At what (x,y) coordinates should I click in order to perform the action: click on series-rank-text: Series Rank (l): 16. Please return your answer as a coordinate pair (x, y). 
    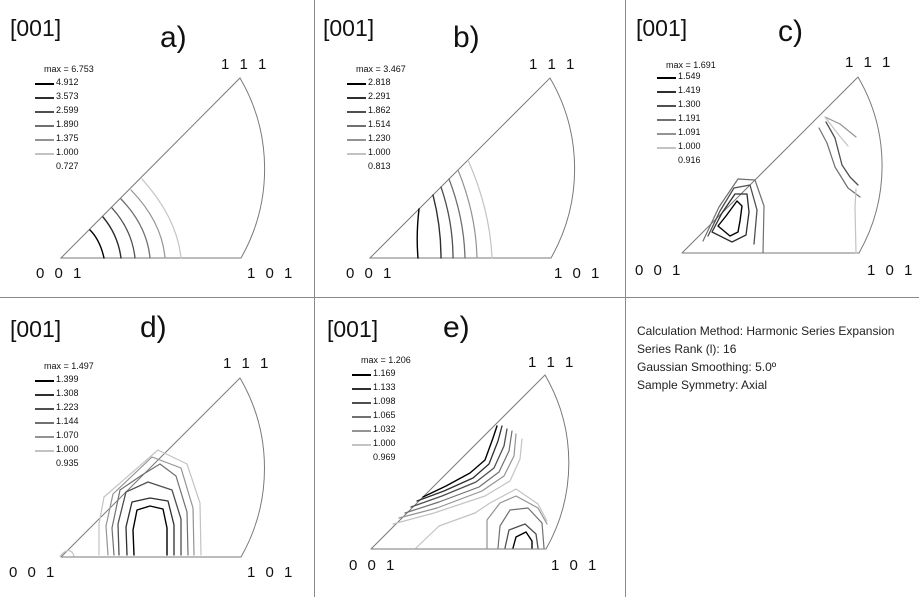
    Looking at the image, I should click on (687, 349).